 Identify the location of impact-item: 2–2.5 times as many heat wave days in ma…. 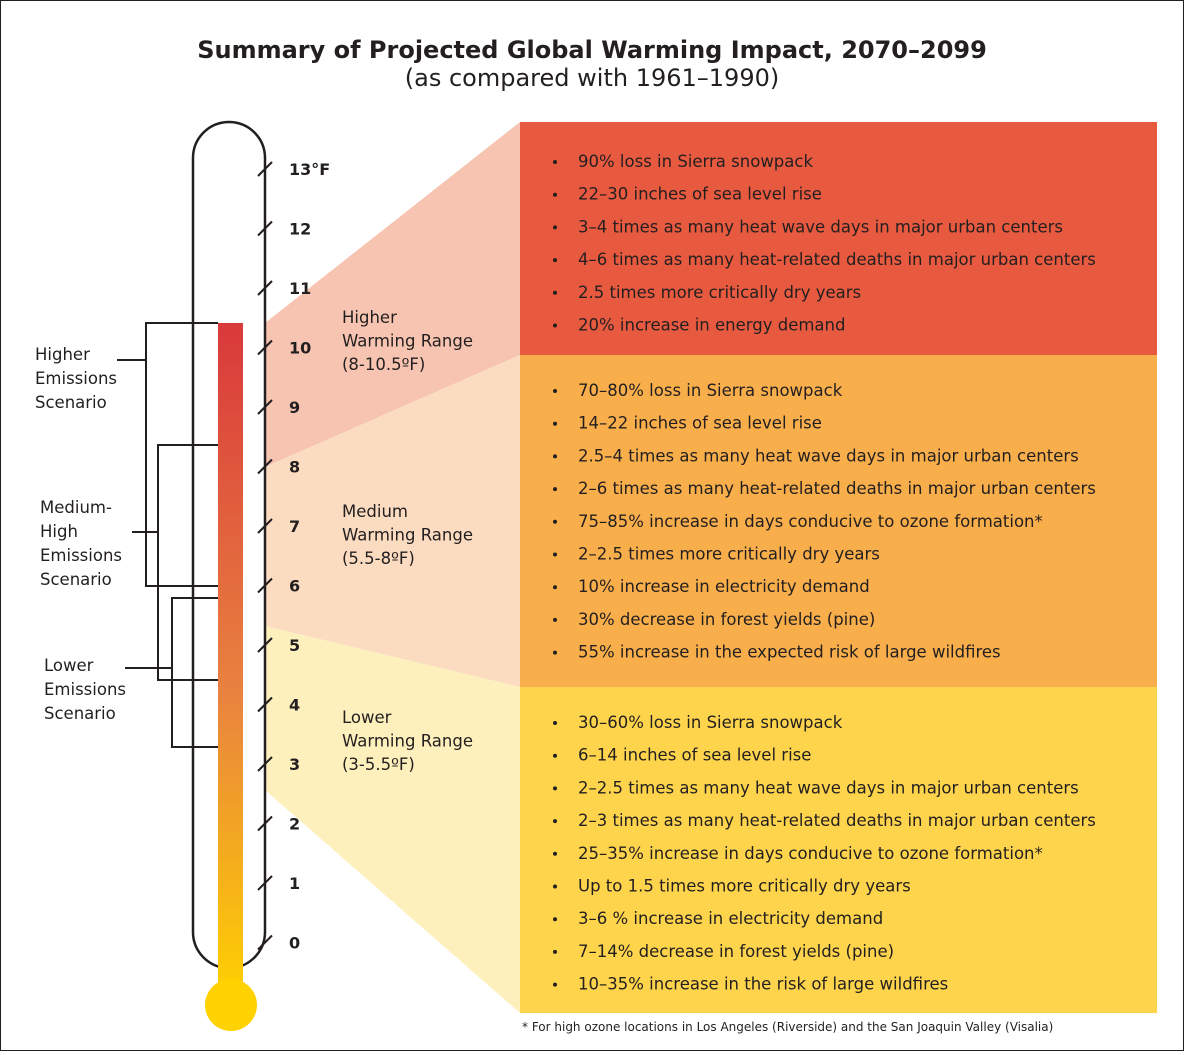
(828, 787).